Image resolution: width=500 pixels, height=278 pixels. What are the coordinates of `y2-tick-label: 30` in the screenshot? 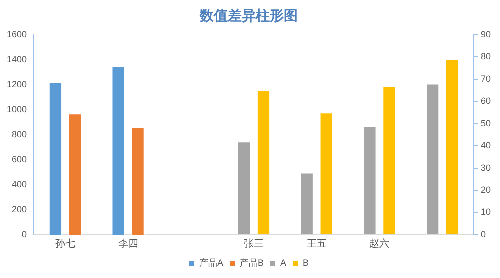 It's located at (486, 167).